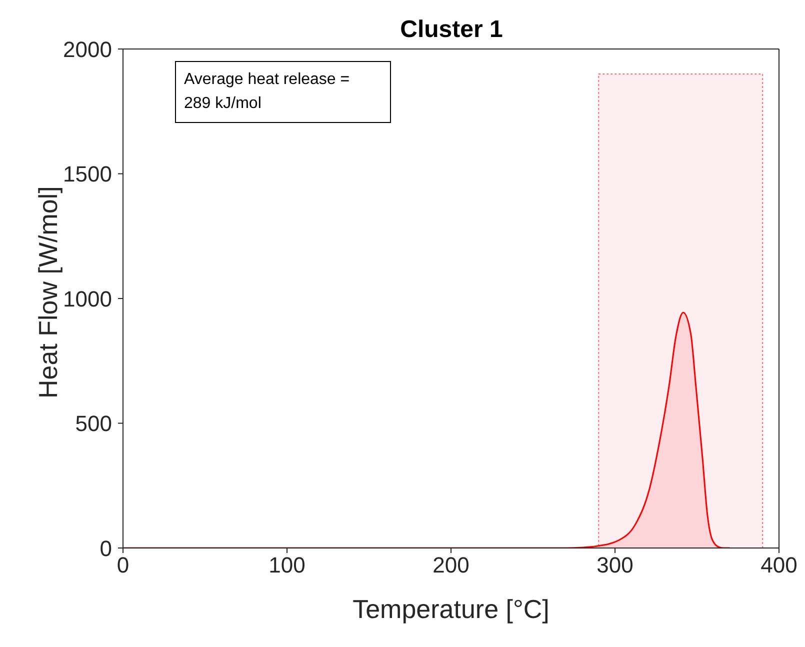  Describe the element at coordinates (779, 565) in the screenshot. I see `x-tick-label: 400` at that location.